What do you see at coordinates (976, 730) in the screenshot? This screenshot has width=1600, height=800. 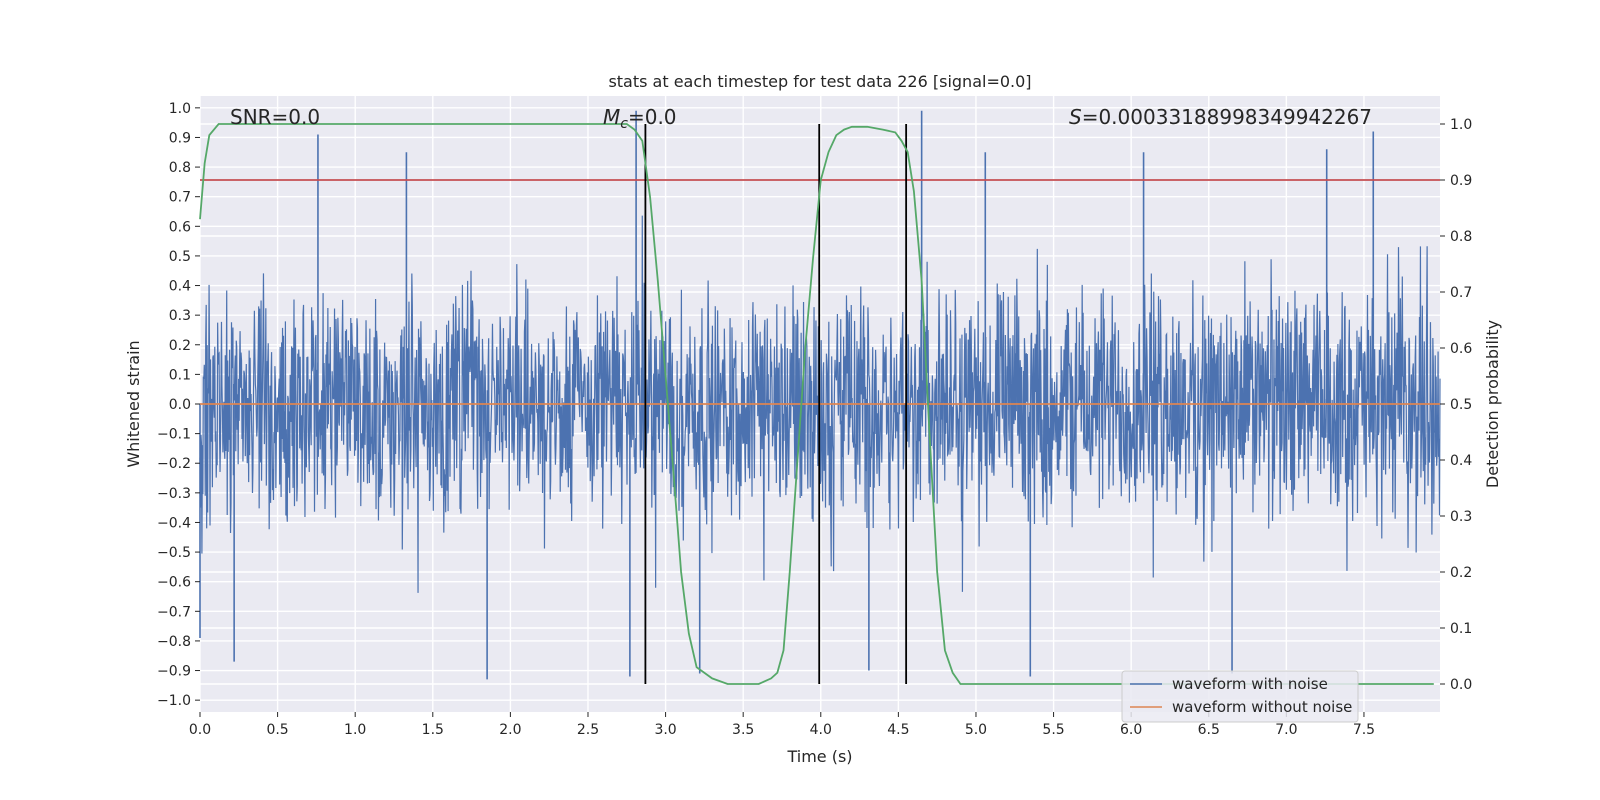 I see `x-tick-label: 5.0` at bounding box center [976, 730].